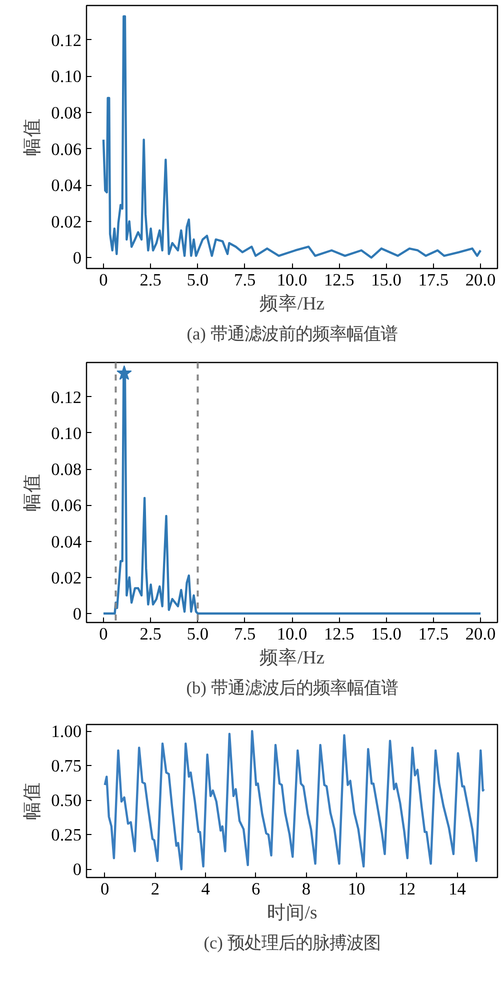  I want to click on y-tick-label: 0.75, so click(66, 766).